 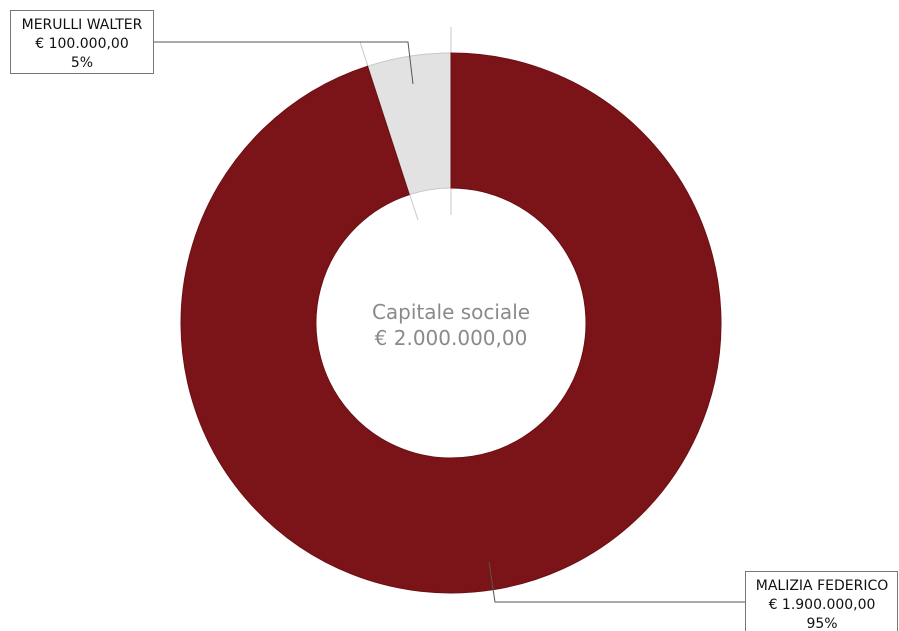 I want to click on slice-value-malizia: € 1.900.000,00, so click(x=822, y=605).